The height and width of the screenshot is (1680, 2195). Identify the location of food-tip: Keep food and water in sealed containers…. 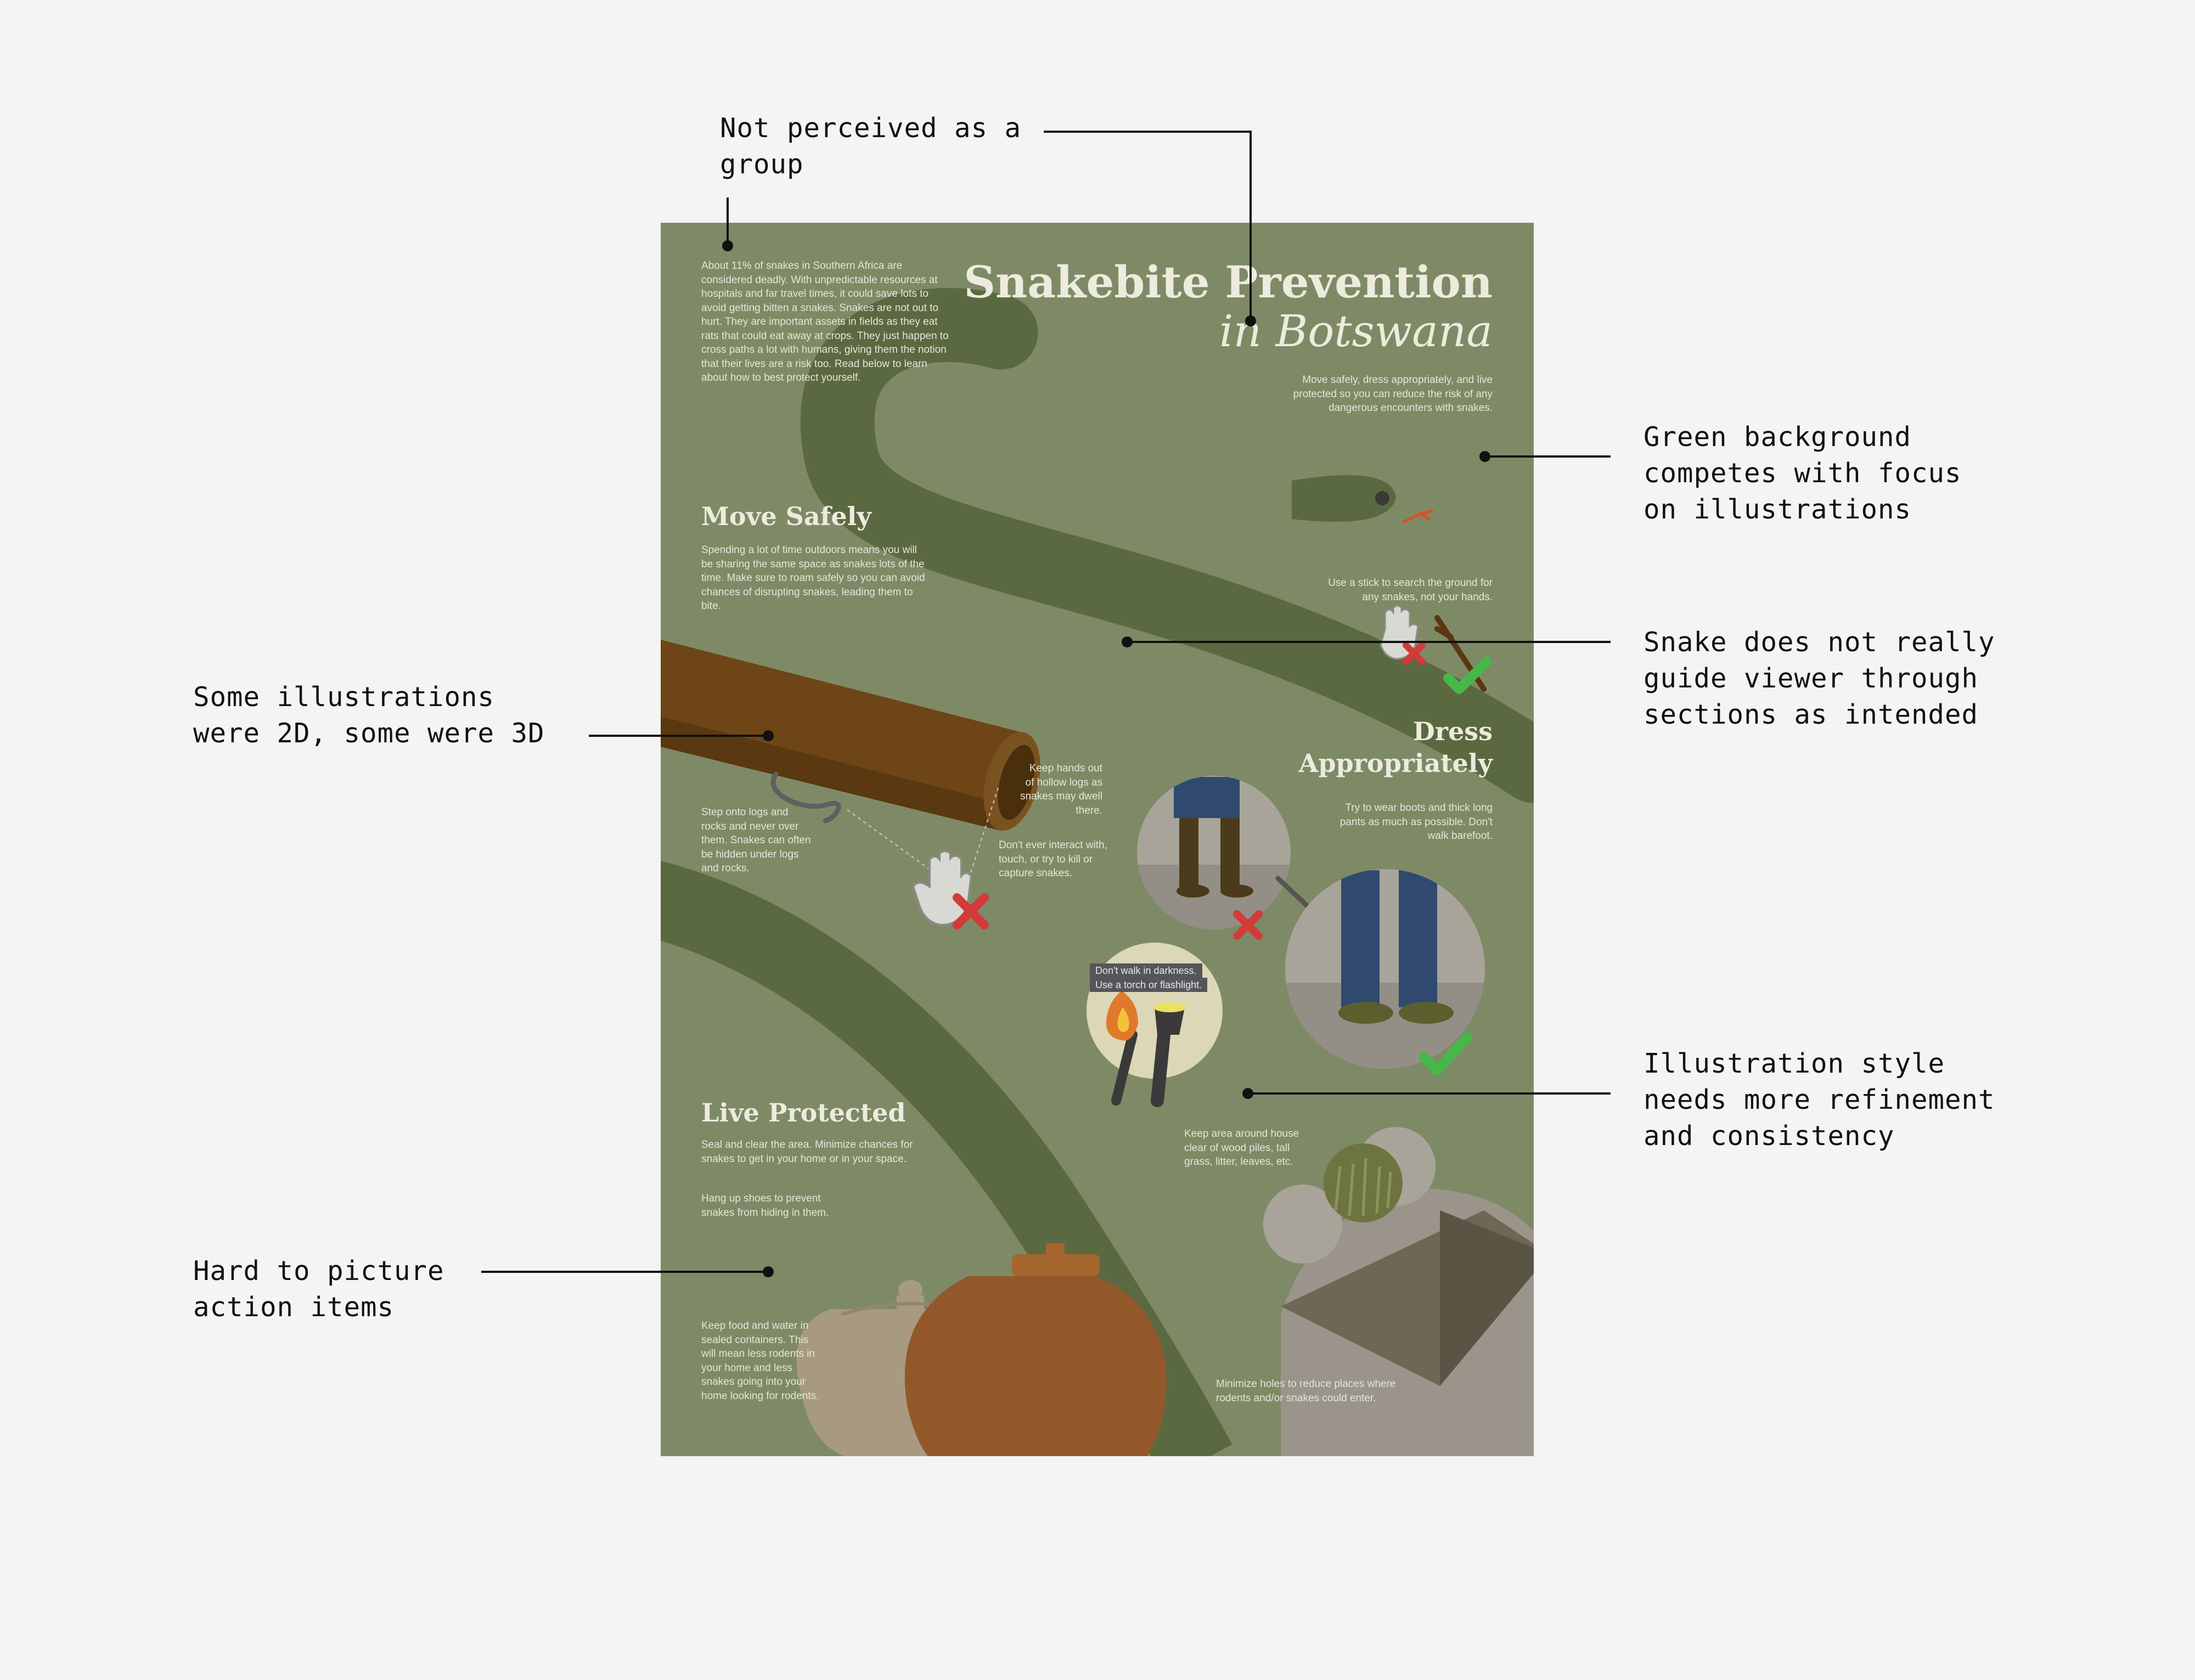
(760, 1361).